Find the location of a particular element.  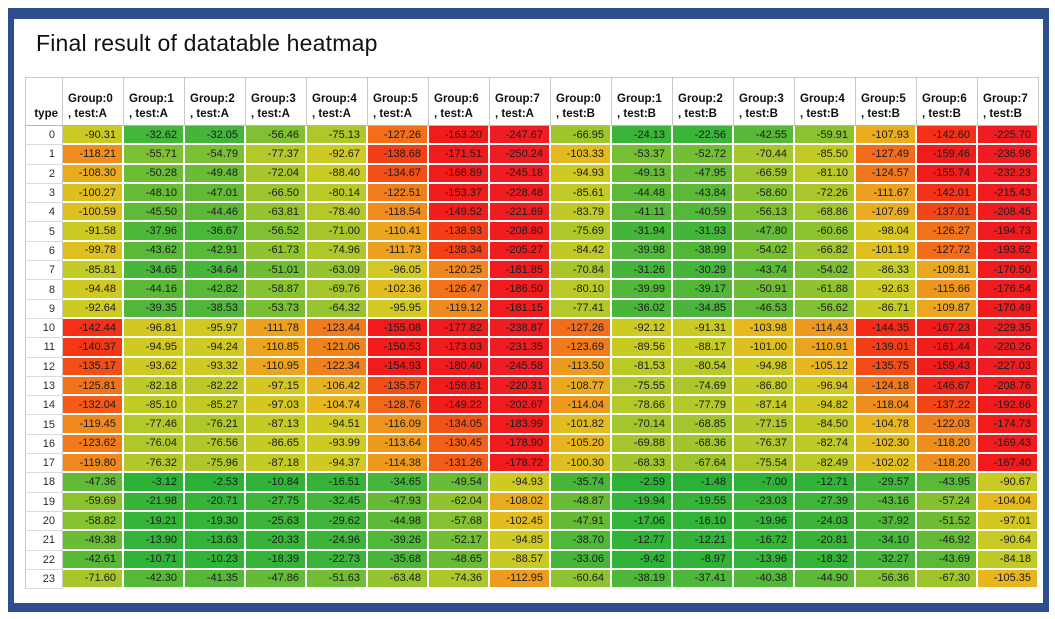

heatmap-cell: -75.69 is located at coordinates (581, 232).